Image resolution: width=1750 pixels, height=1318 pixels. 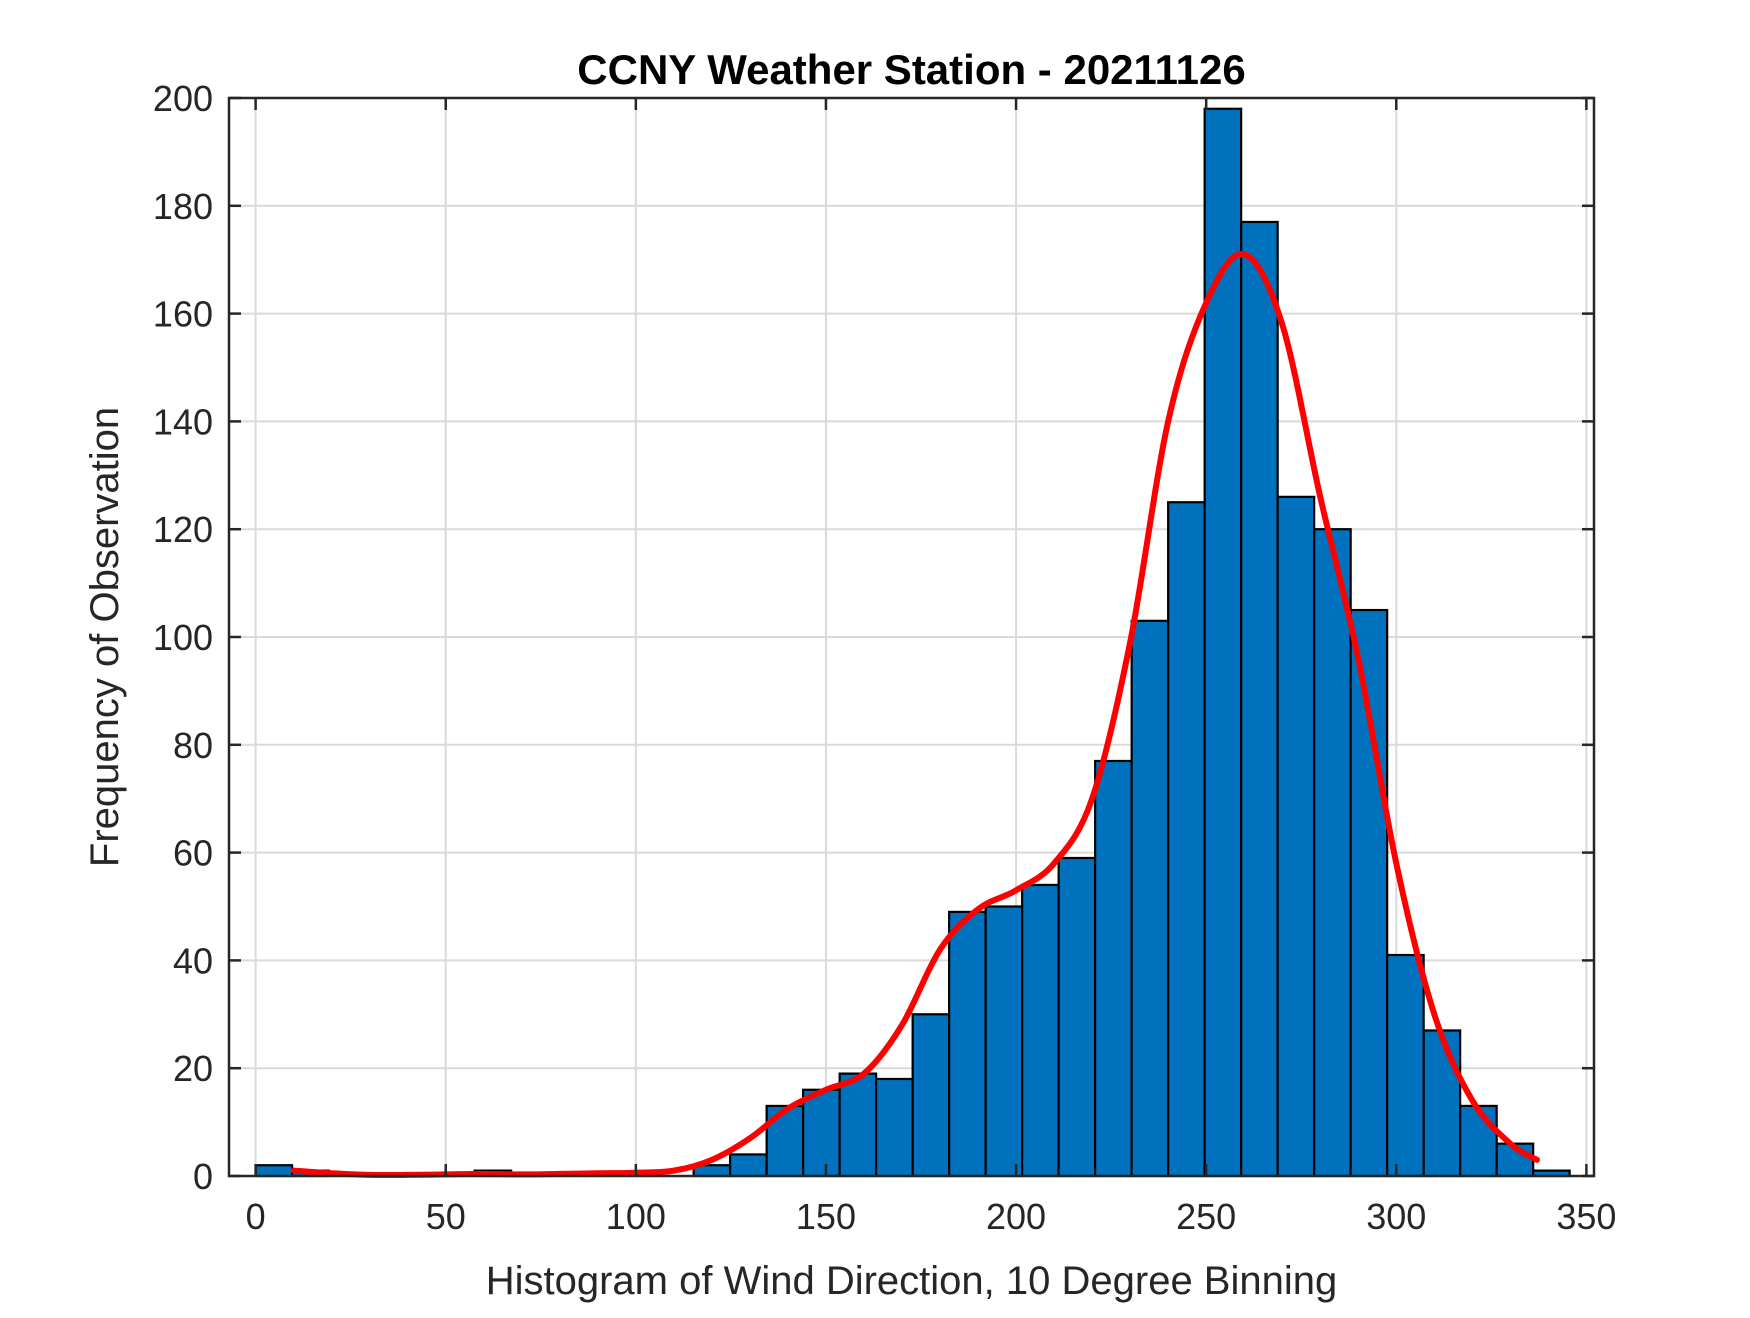 I want to click on y-tick-label: 100, so click(x=183, y=637).